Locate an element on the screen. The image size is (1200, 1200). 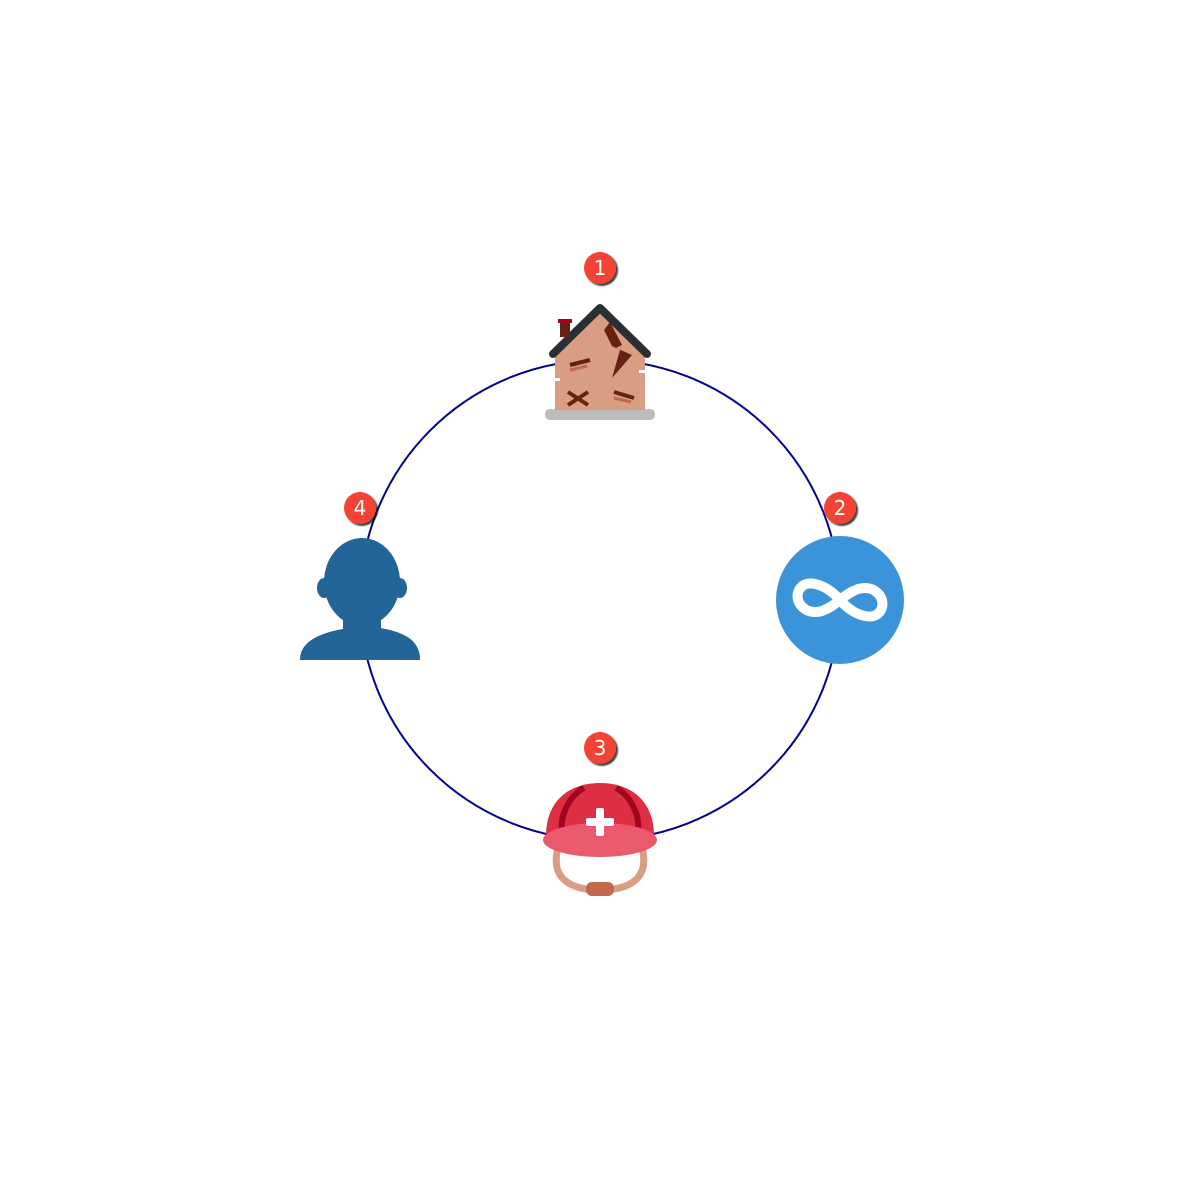
rescue-worker-helmet-icon is located at coordinates (600, 839).